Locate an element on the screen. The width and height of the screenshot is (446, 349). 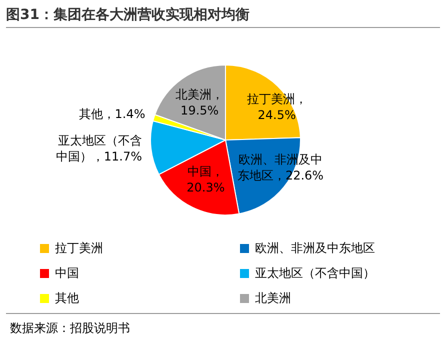
chart-title: 图31：集团在各大洲营收实现相对均衡 is located at coordinates (128, 15).